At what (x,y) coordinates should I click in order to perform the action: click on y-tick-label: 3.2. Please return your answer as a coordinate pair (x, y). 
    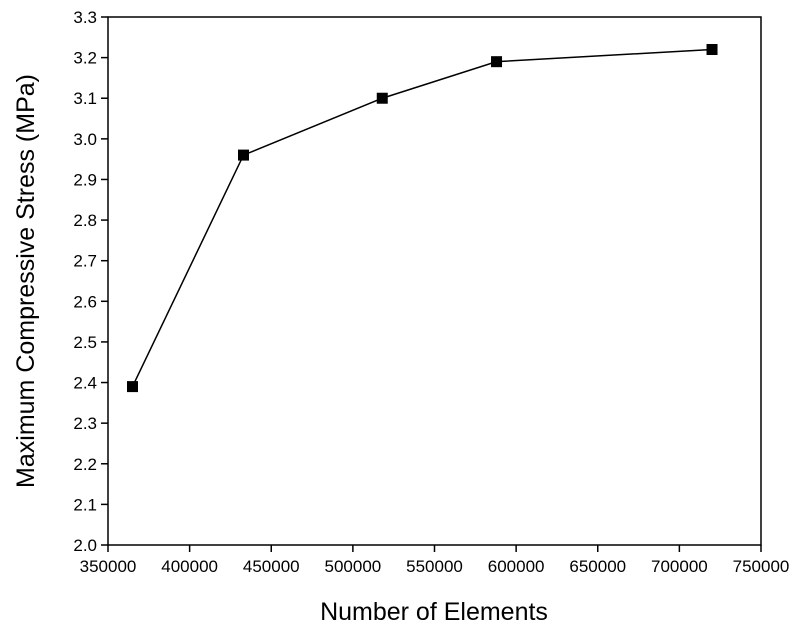
    Looking at the image, I should click on (85, 58).